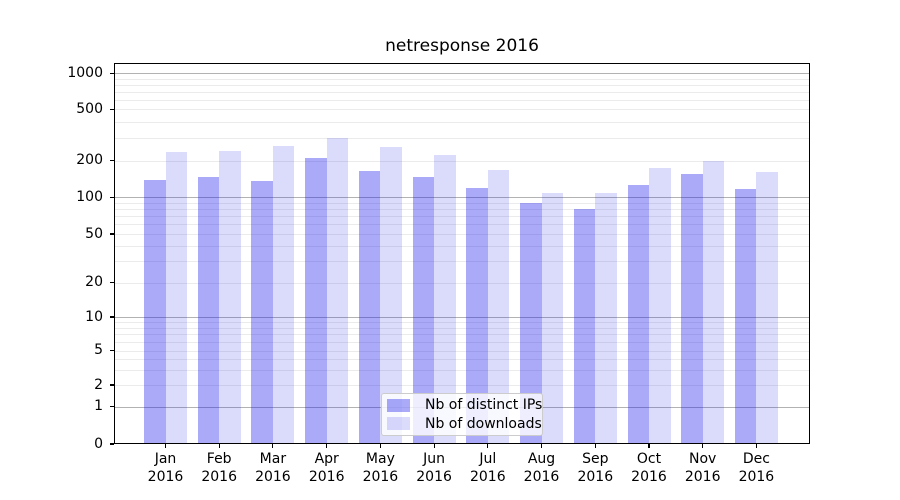  What do you see at coordinates (434, 459) in the screenshot?
I see `x-tick-label-month: Jun` at bounding box center [434, 459].